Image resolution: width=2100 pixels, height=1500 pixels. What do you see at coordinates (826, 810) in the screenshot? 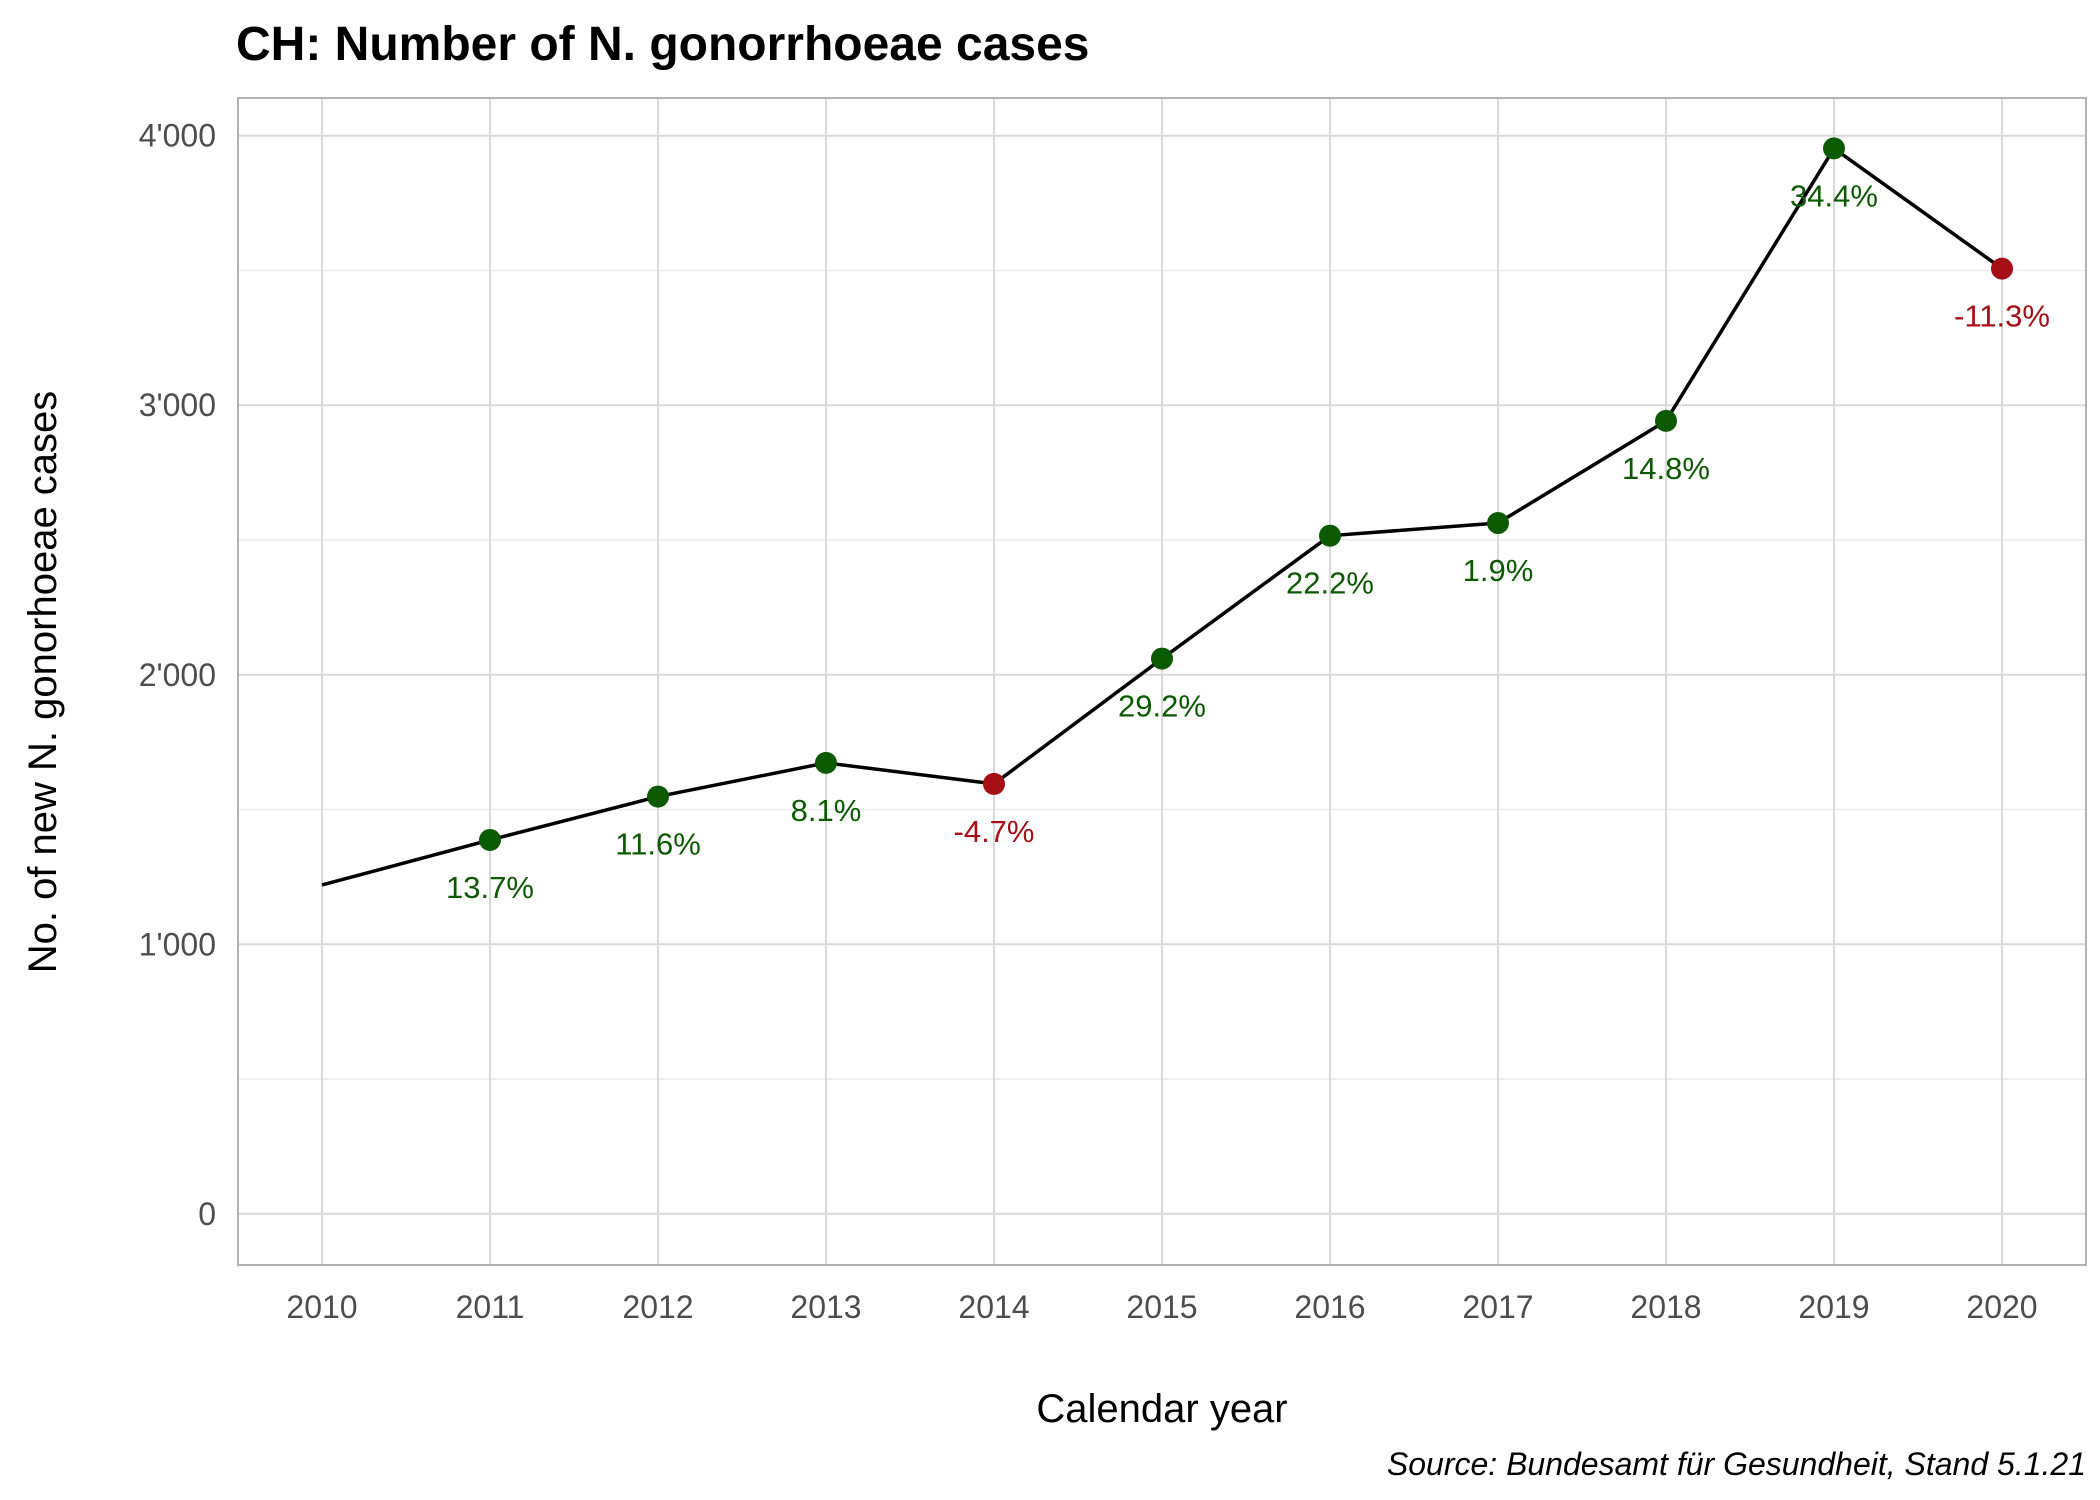
I see `data-label: 8.1%` at bounding box center [826, 810].